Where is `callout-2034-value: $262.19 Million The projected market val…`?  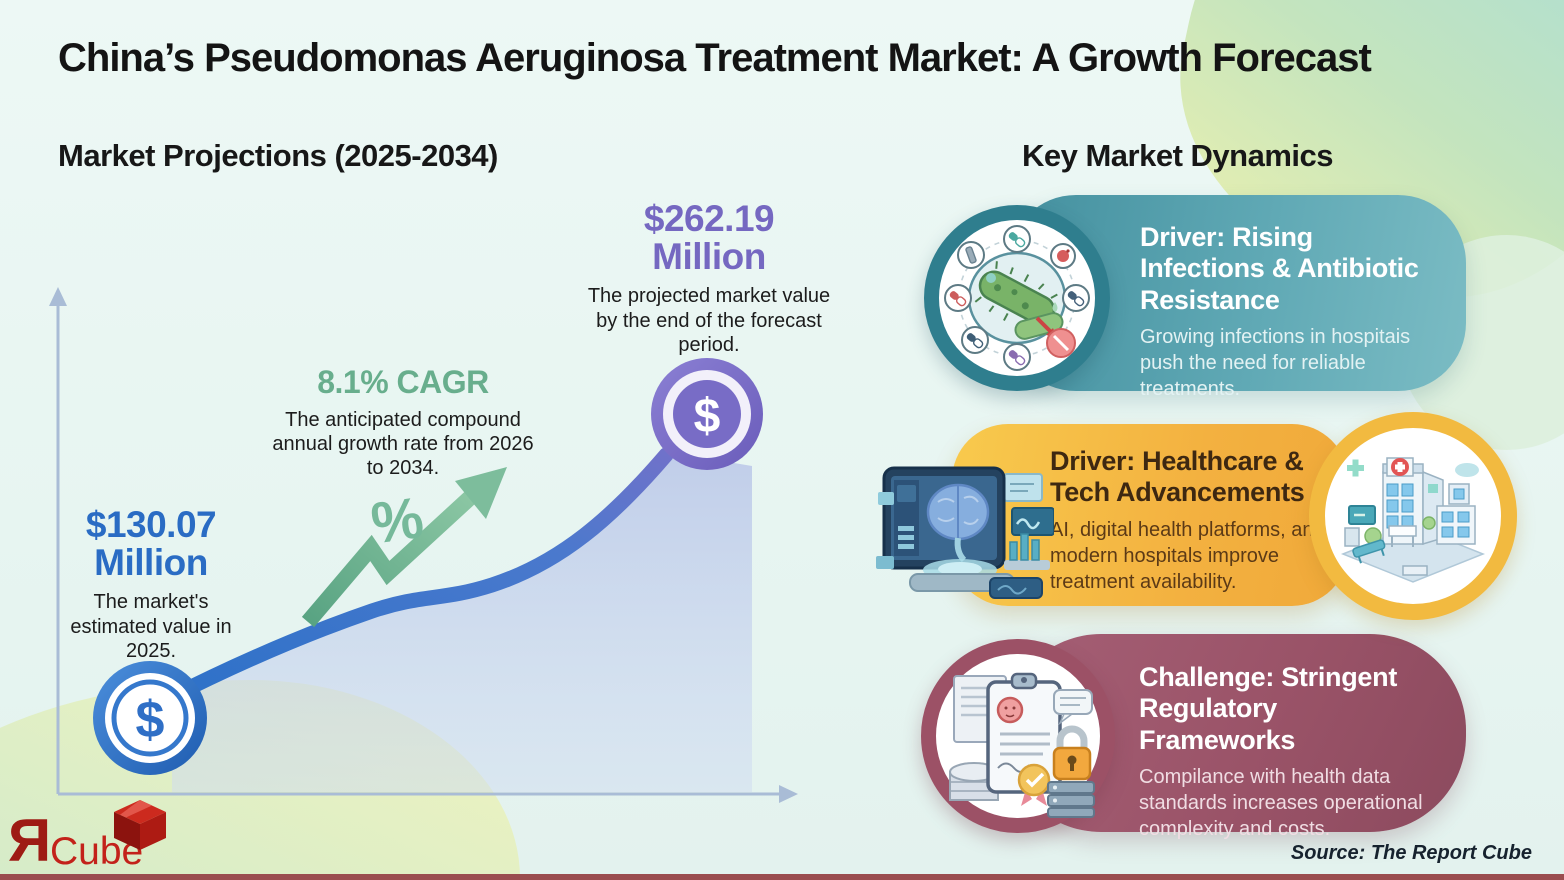
callout-2034-value: $262.19 Million The projected market val… is located at coordinates (709, 279).